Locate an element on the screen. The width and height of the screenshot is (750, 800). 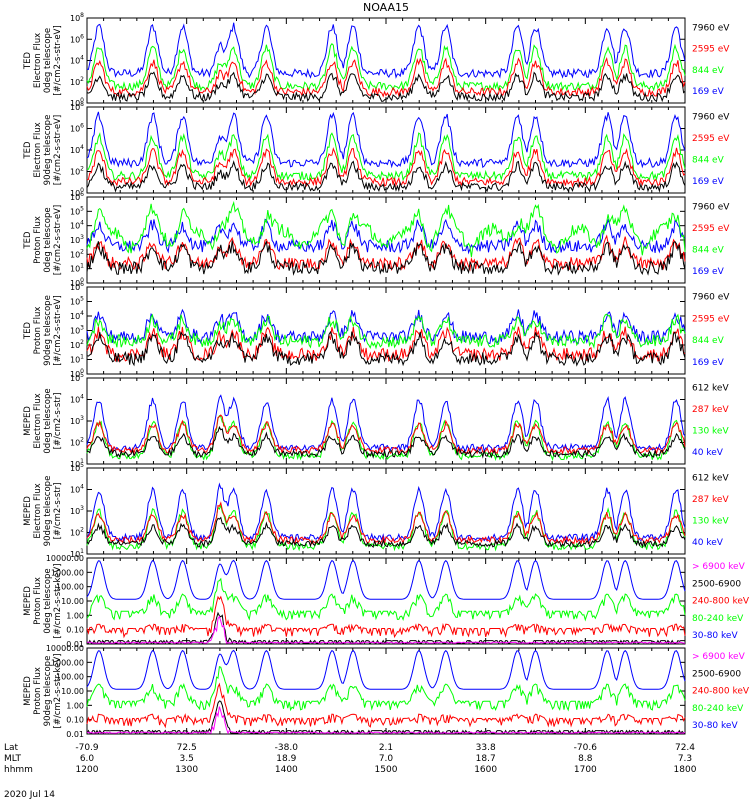
y-tick-label: 10⁸ is located at coordinates (77, 106).